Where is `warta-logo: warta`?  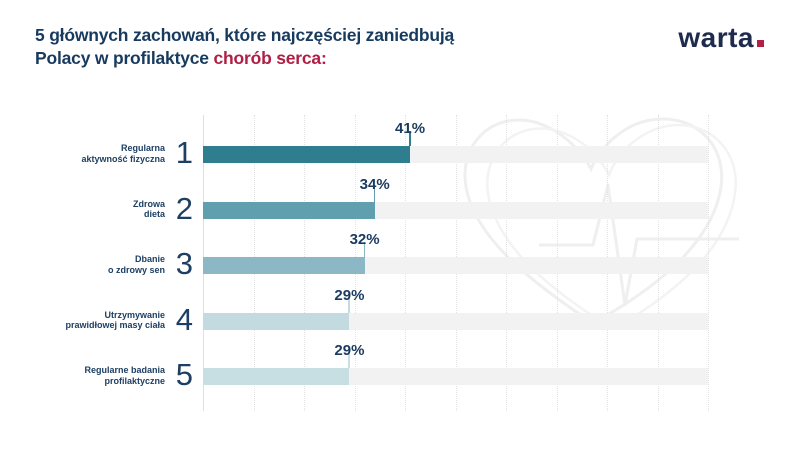 warta-logo: warta is located at coordinates (721, 38).